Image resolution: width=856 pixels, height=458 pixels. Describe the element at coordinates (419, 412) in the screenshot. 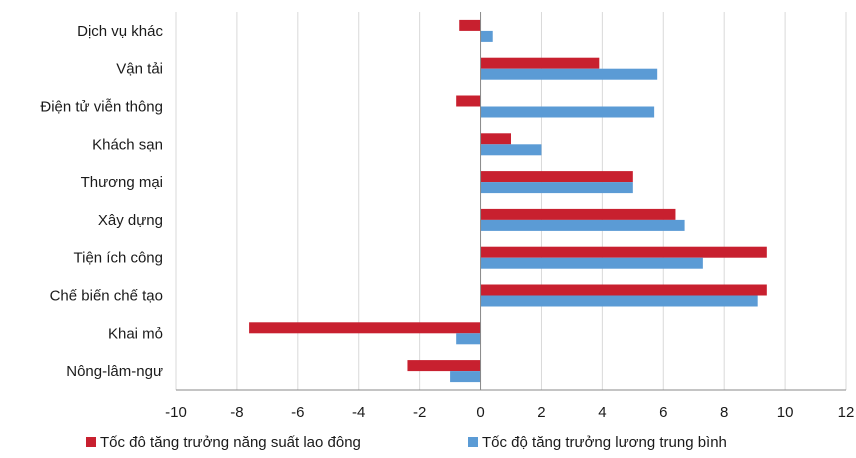

I see `x-tick-label-4: -2` at that location.